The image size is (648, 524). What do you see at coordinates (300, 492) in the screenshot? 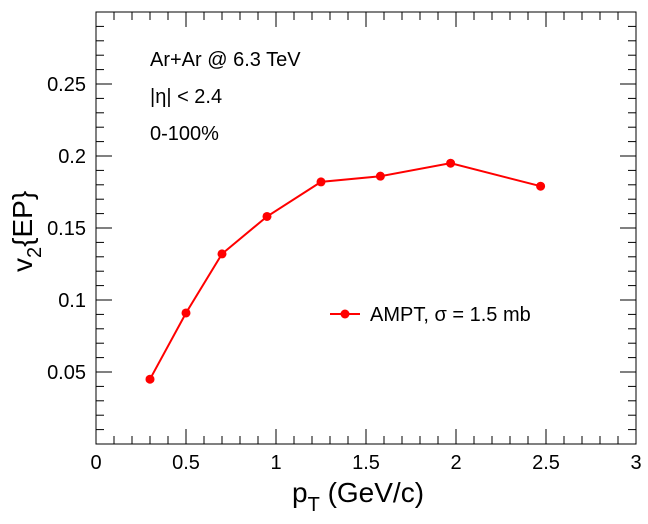
I see `x-axis-title-main: p` at bounding box center [300, 492].